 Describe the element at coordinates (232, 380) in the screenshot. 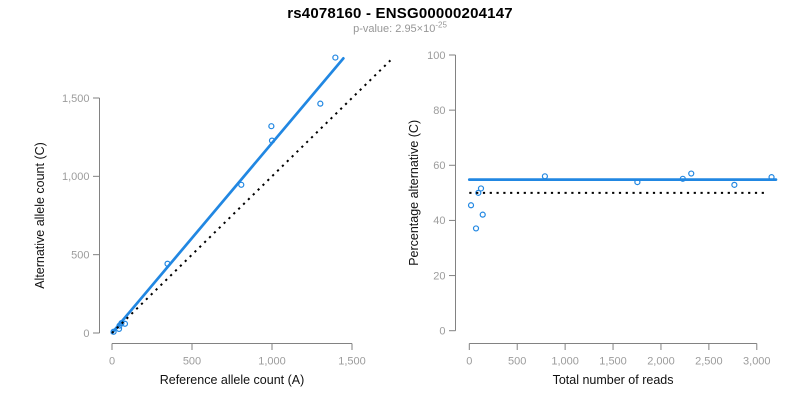

I see `ref-vs-alt-x-axis-title: Reference allele count (A)` at that location.